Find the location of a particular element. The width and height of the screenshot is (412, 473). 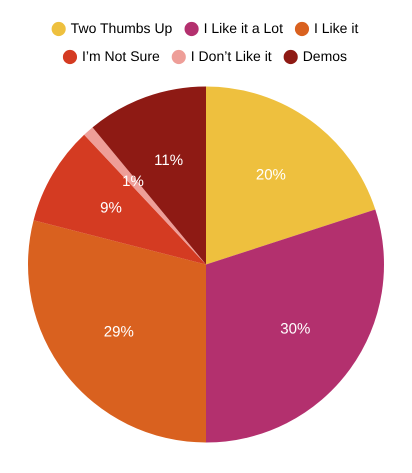

data-label: 1% is located at coordinates (133, 181).